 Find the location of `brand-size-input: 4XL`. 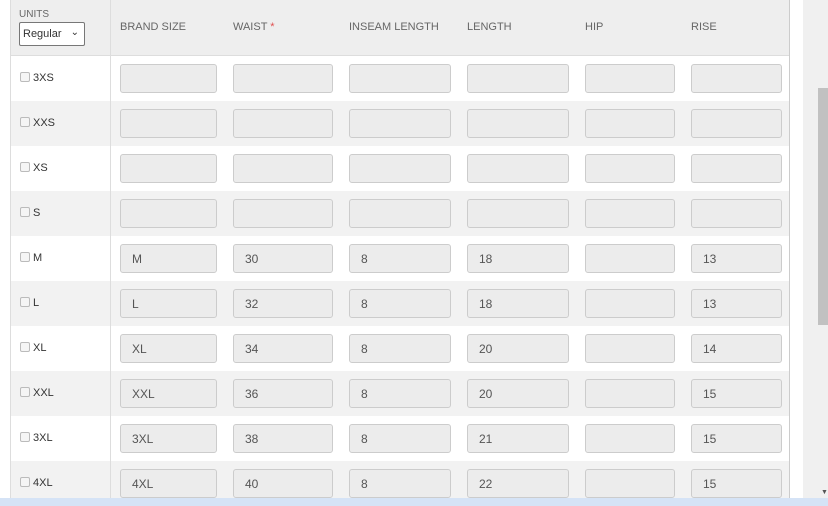

brand-size-input: 4XL is located at coordinates (168, 483).